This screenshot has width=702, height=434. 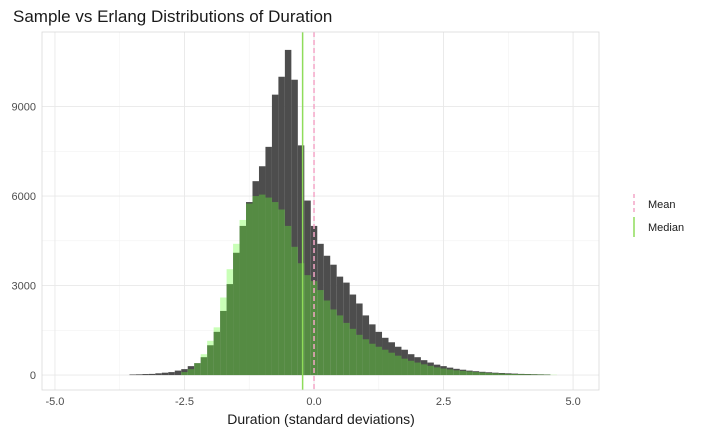 What do you see at coordinates (443, 402) in the screenshot?
I see `x-tick-label: 2.5` at bounding box center [443, 402].